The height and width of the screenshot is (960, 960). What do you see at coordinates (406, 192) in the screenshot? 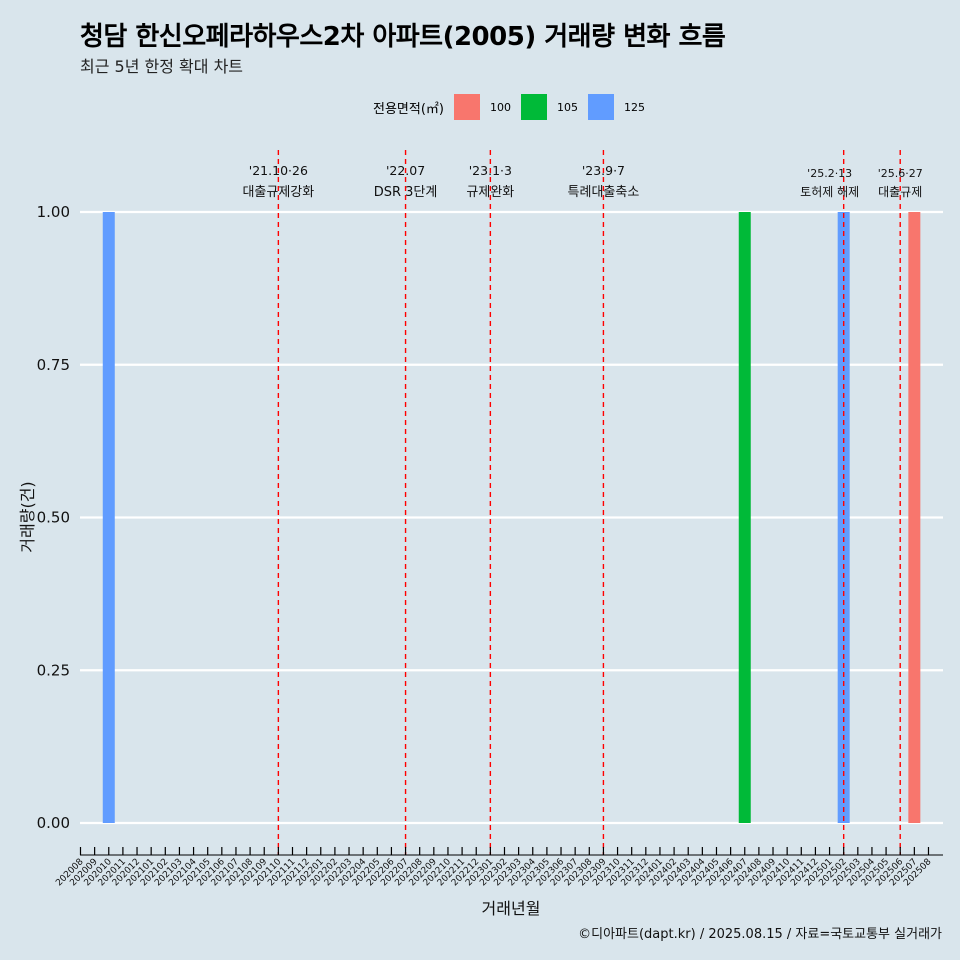
I see `annotation-label: DSR 3단계` at bounding box center [406, 192].